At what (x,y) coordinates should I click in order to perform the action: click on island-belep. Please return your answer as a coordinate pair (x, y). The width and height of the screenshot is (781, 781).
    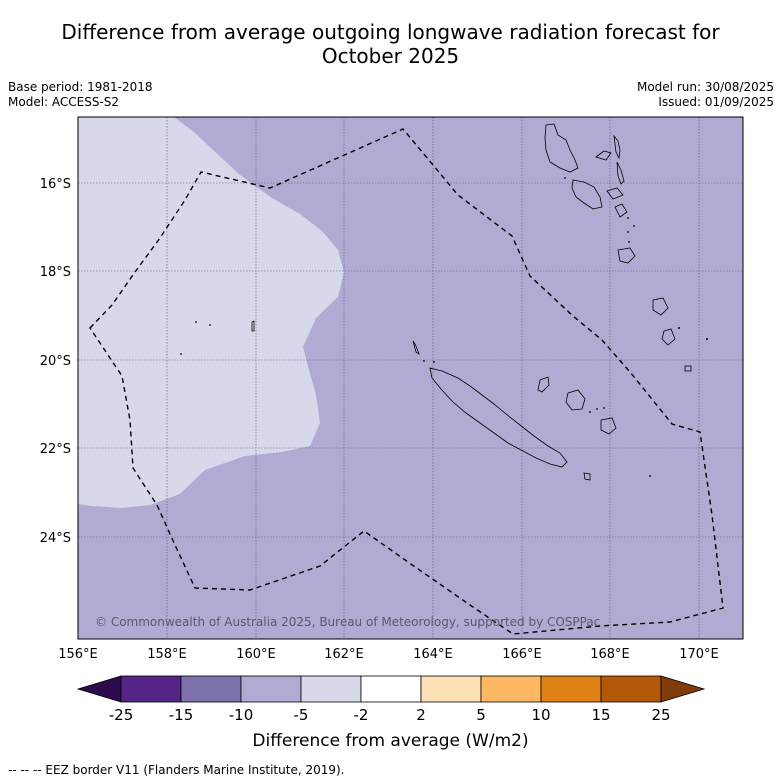
    Looking at the image, I should click on (416, 348).